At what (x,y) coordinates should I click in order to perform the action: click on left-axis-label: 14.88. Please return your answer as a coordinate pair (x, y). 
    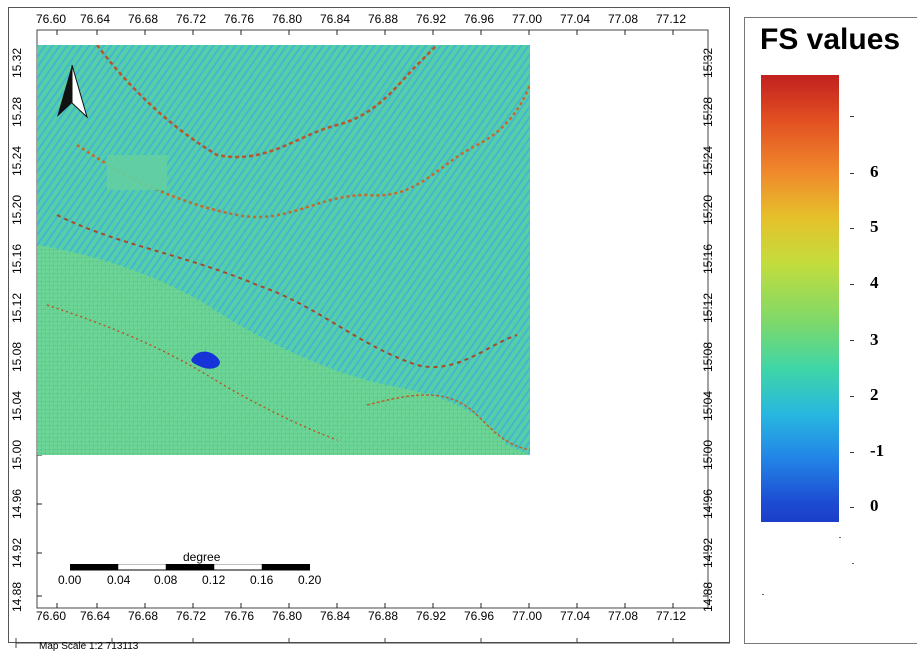
    Looking at the image, I should click on (17, 597).